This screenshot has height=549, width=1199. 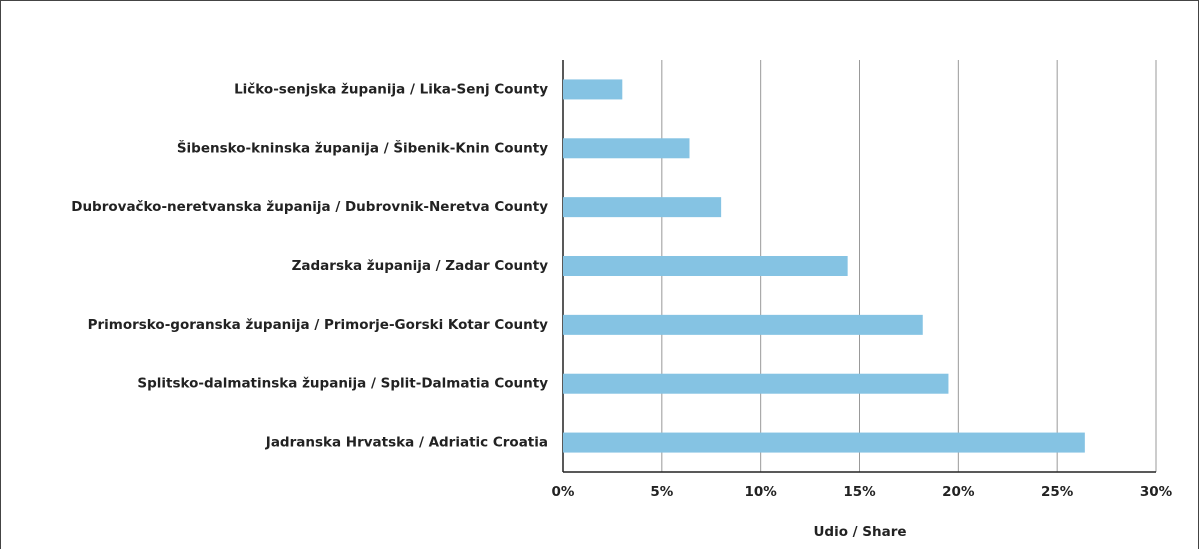 I want to click on x-tick-label: 10%, so click(x=761, y=492).